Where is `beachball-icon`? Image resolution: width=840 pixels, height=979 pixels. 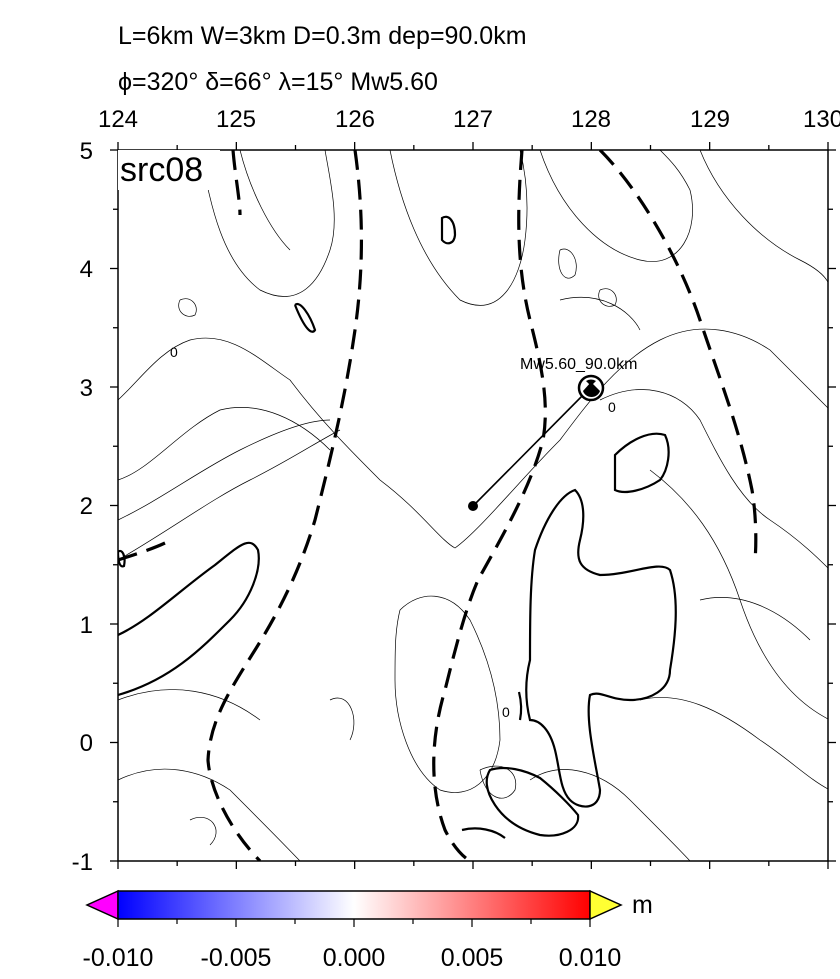 beachball-icon is located at coordinates (591, 388).